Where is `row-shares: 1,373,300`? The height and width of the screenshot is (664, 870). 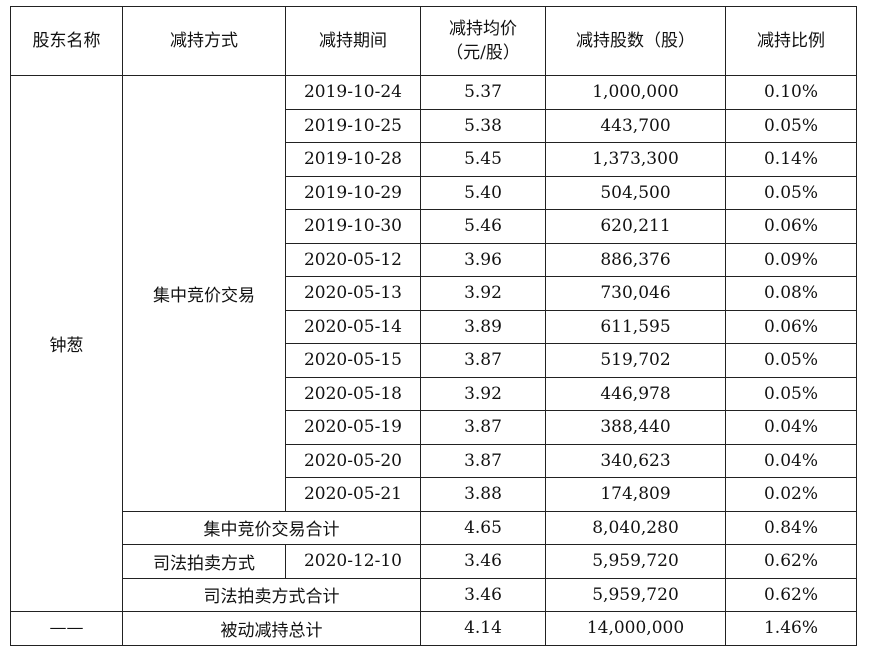 row-shares: 1,373,300 is located at coordinates (635, 159).